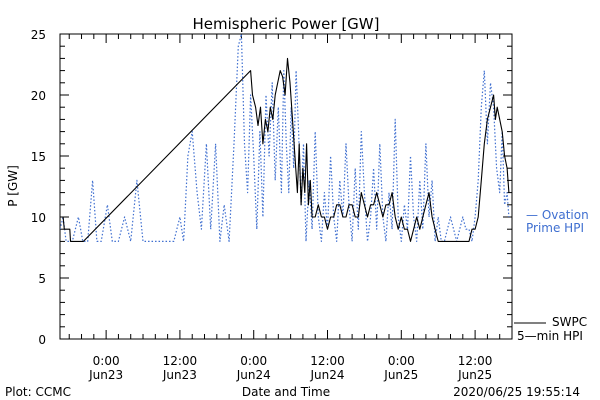  What do you see at coordinates (286, 392) in the screenshot?
I see `x-axis-label: Date and Time` at bounding box center [286, 392].